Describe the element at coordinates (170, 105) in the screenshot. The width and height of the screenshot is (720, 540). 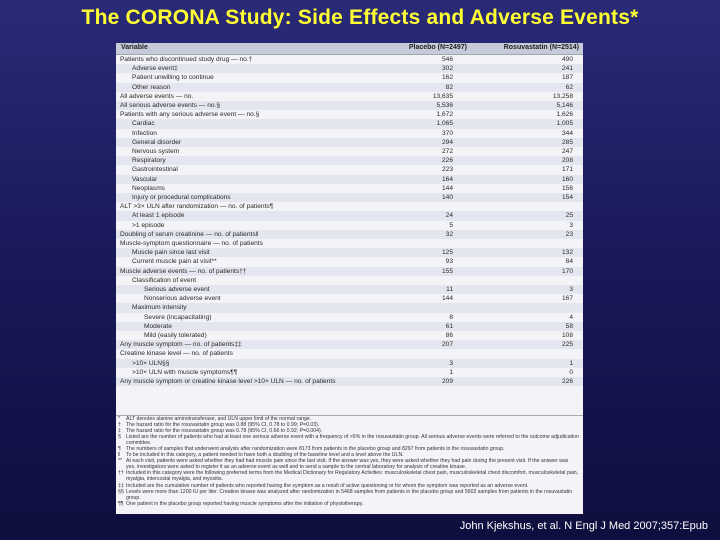
I see `row-label: All serious adverse events — no.§` at that location.